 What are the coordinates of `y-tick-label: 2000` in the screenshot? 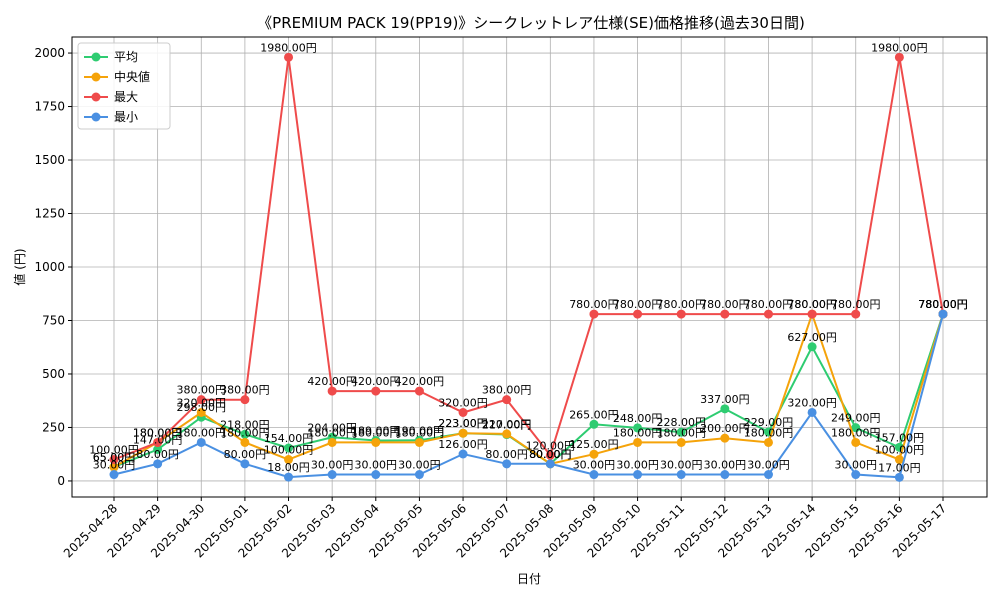 It's located at (49, 53).